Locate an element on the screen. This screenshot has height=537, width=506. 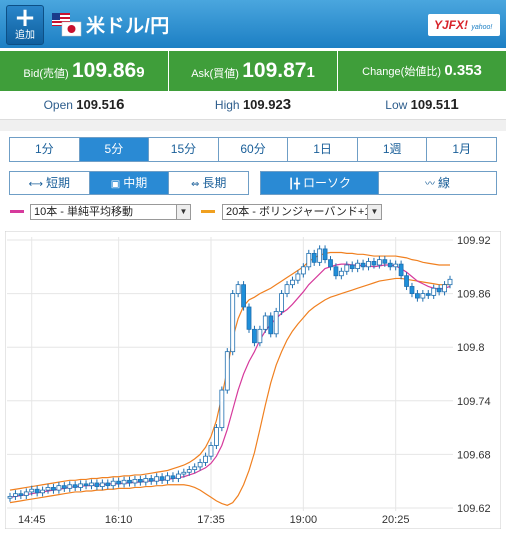
us-jp-flag-icon is located at coordinates (67, 25).